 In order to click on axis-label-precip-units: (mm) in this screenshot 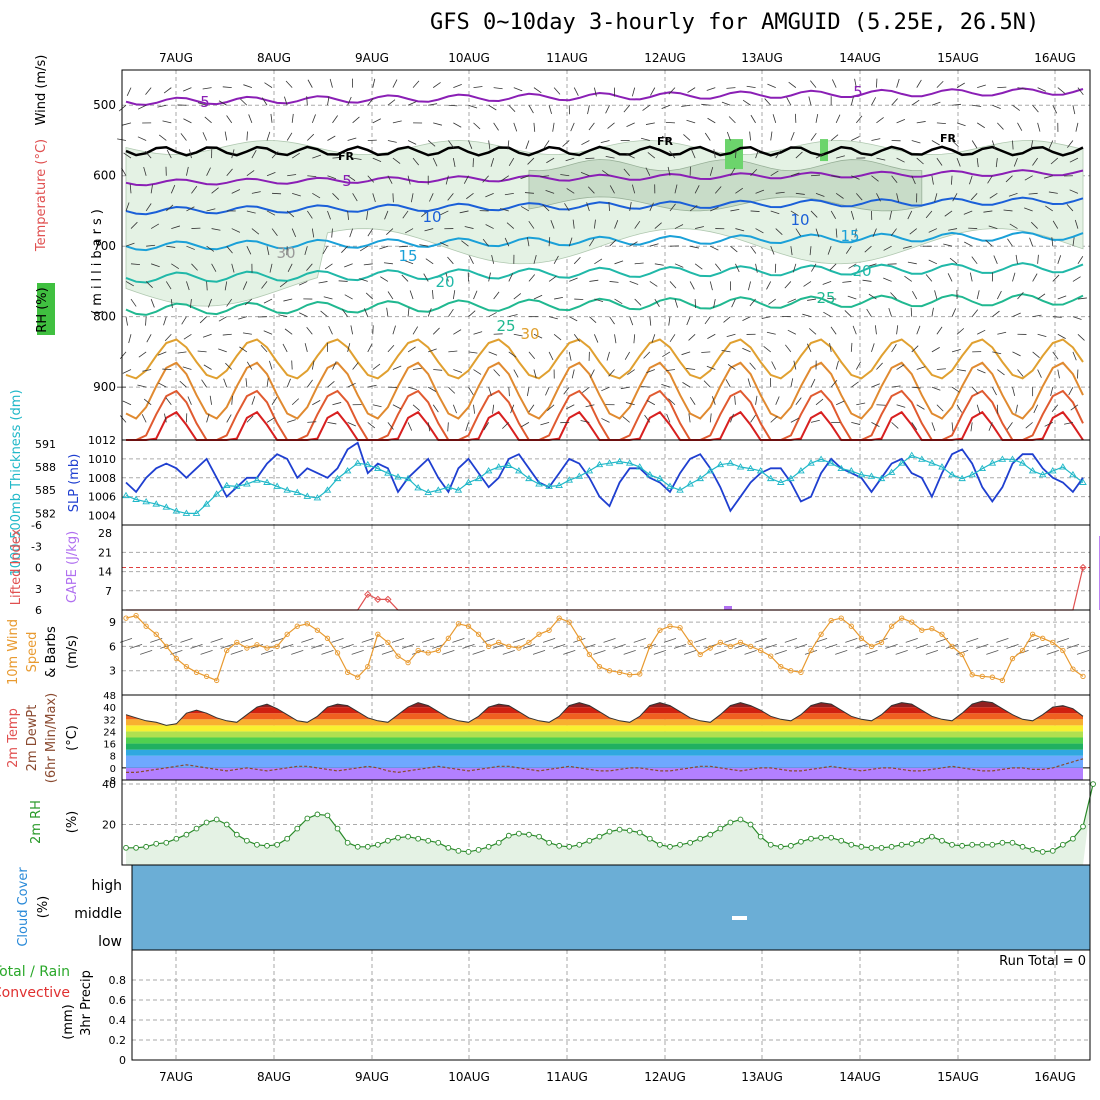, I will do `click(68, 1021)`.